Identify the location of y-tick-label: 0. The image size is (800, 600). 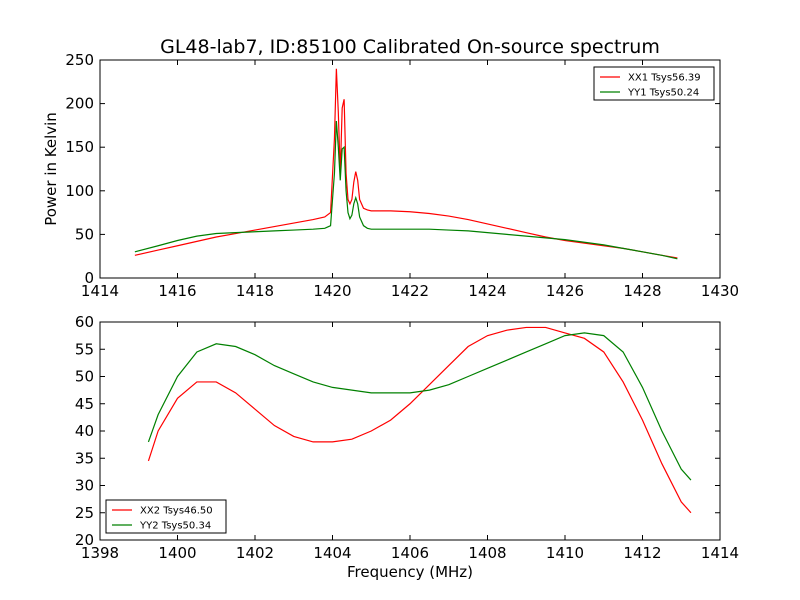
(89, 278).